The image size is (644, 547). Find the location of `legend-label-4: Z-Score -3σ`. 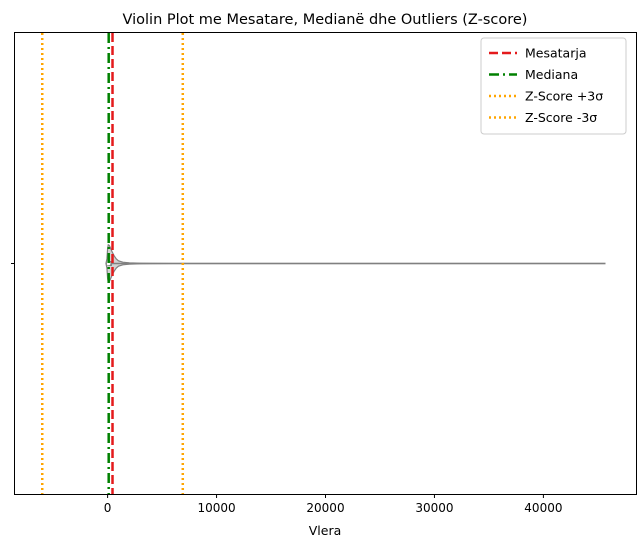

legend-label-4: Z-Score -3σ is located at coordinates (561, 117).